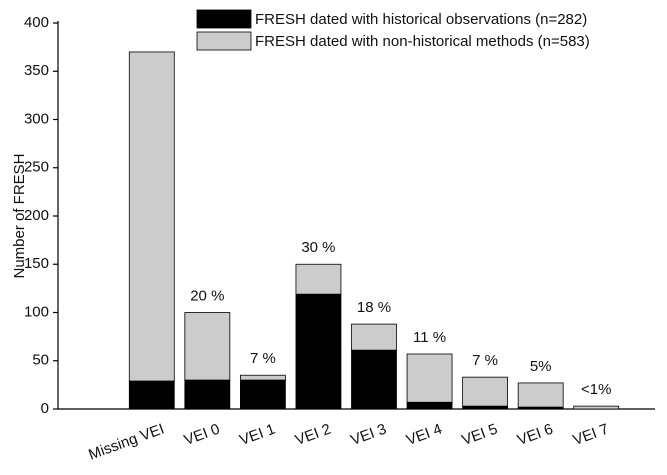 The image size is (667, 475). Describe the element at coordinates (36, 118) in the screenshot. I see `y-tick-label: 300` at that location.